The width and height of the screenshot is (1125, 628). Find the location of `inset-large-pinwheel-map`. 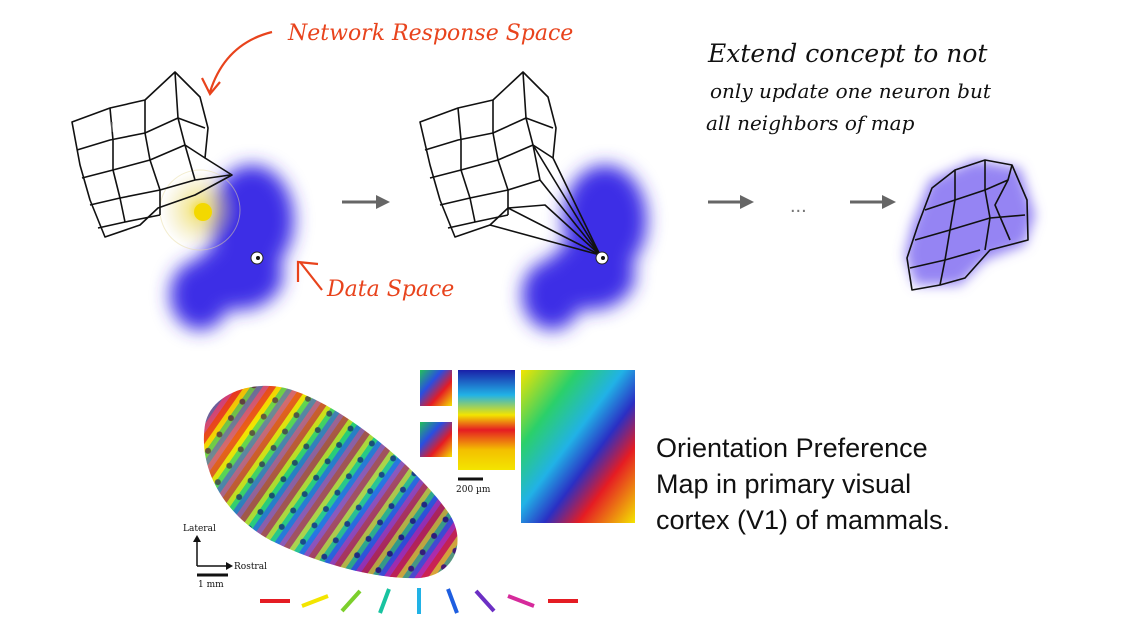

inset-large-pinwheel-map is located at coordinates (578, 446).